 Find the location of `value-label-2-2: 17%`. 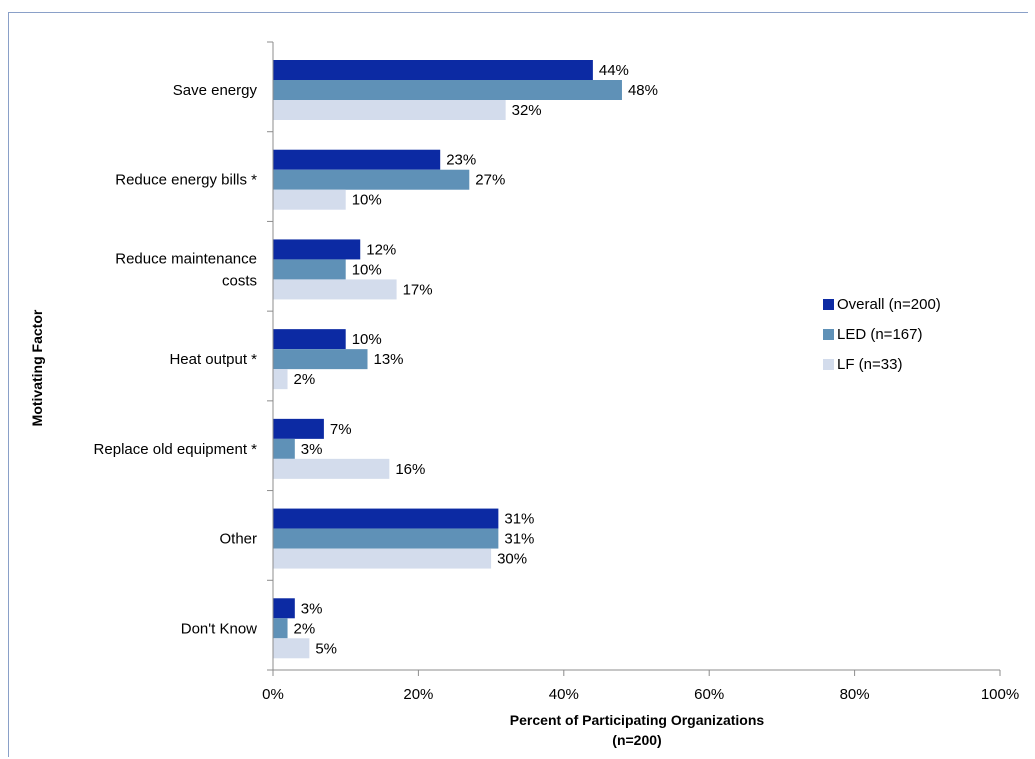

value-label-2-2: 17% is located at coordinates (418, 289).